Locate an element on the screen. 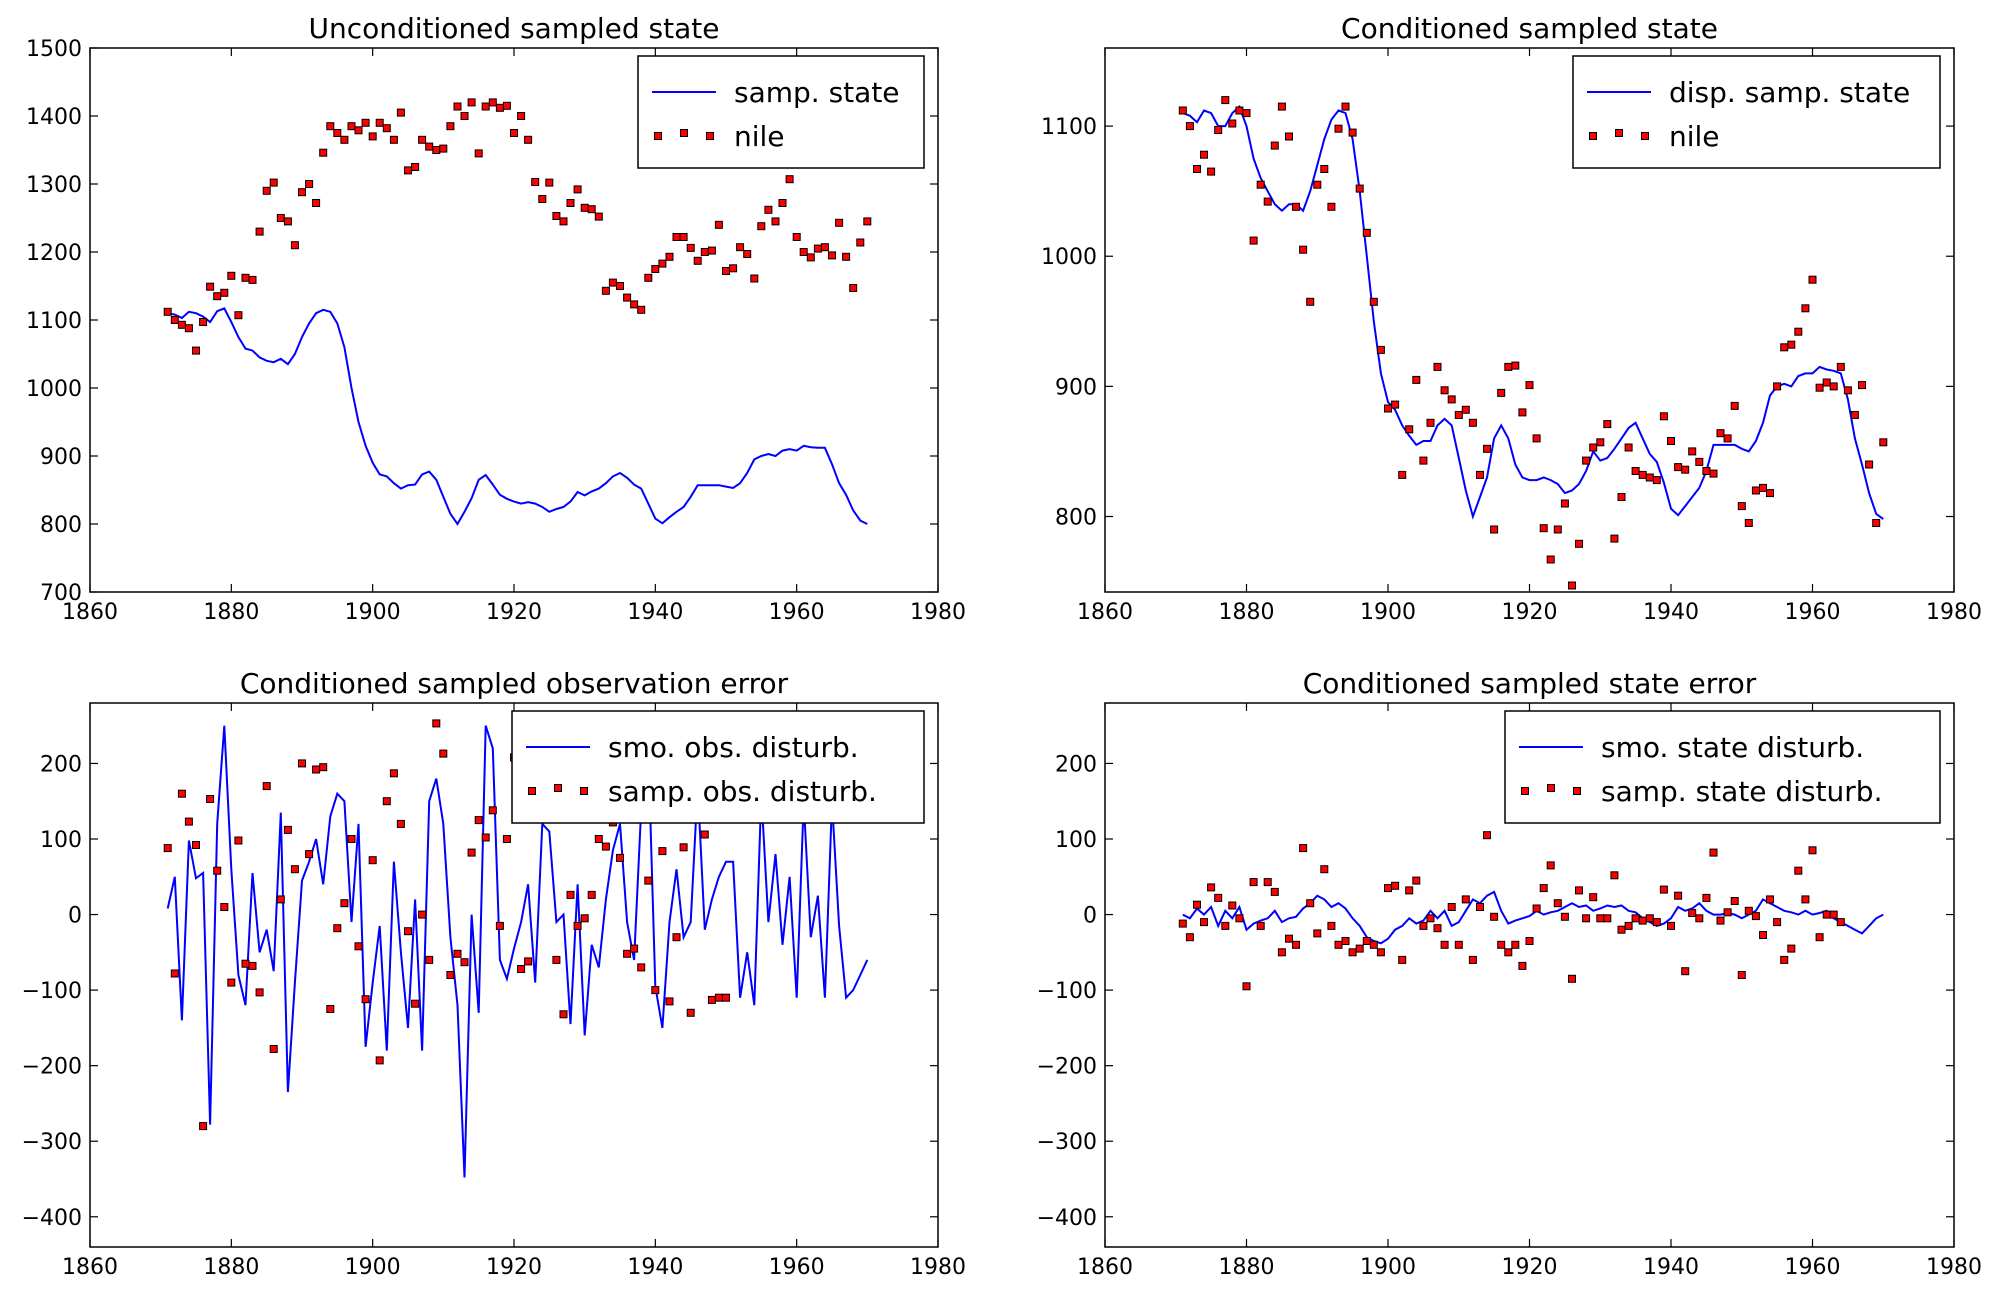 Image resolution: width=1998 pixels, height=1295 pixels. x-tick-label: 1900 is located at coordinates (373, 1267).